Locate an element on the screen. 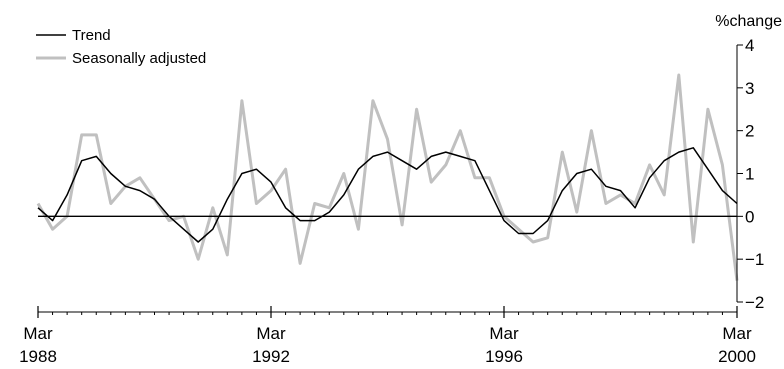  x-tick-label-year: 1996 is located at coordinates (504, 356).